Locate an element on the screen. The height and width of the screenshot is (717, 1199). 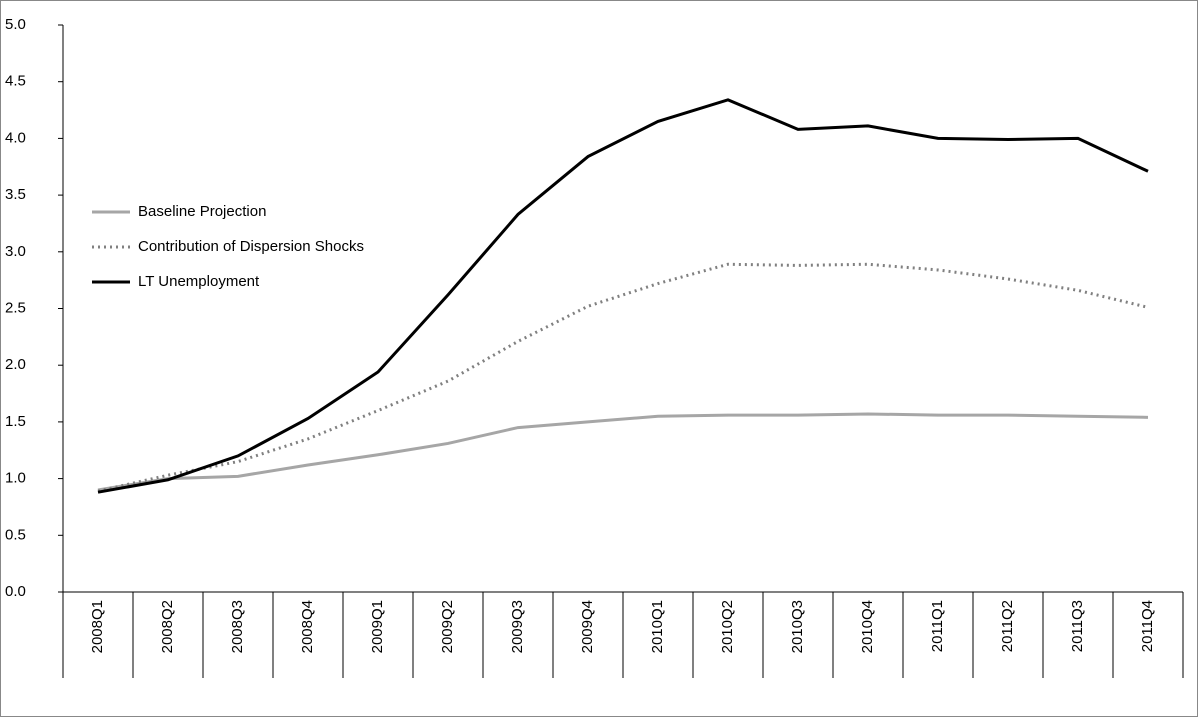
x-tick-label: 2009Q2 is located at coordinates (447, 626).